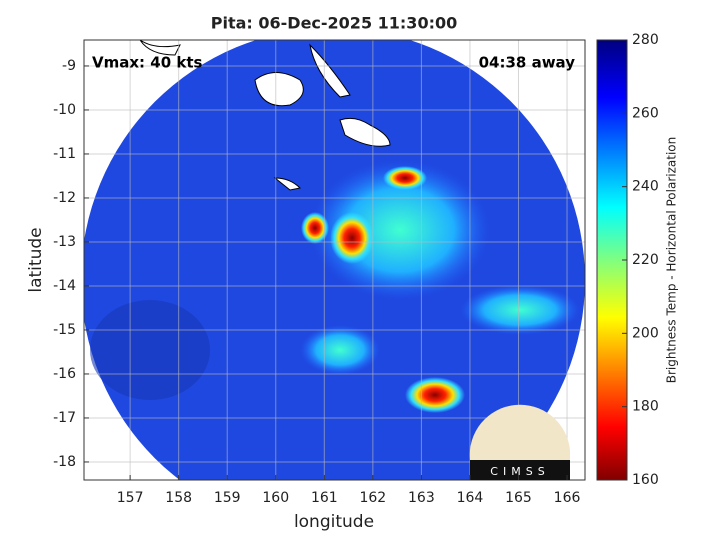  I want to click on y-tick-label: -11, so click(64, 154).